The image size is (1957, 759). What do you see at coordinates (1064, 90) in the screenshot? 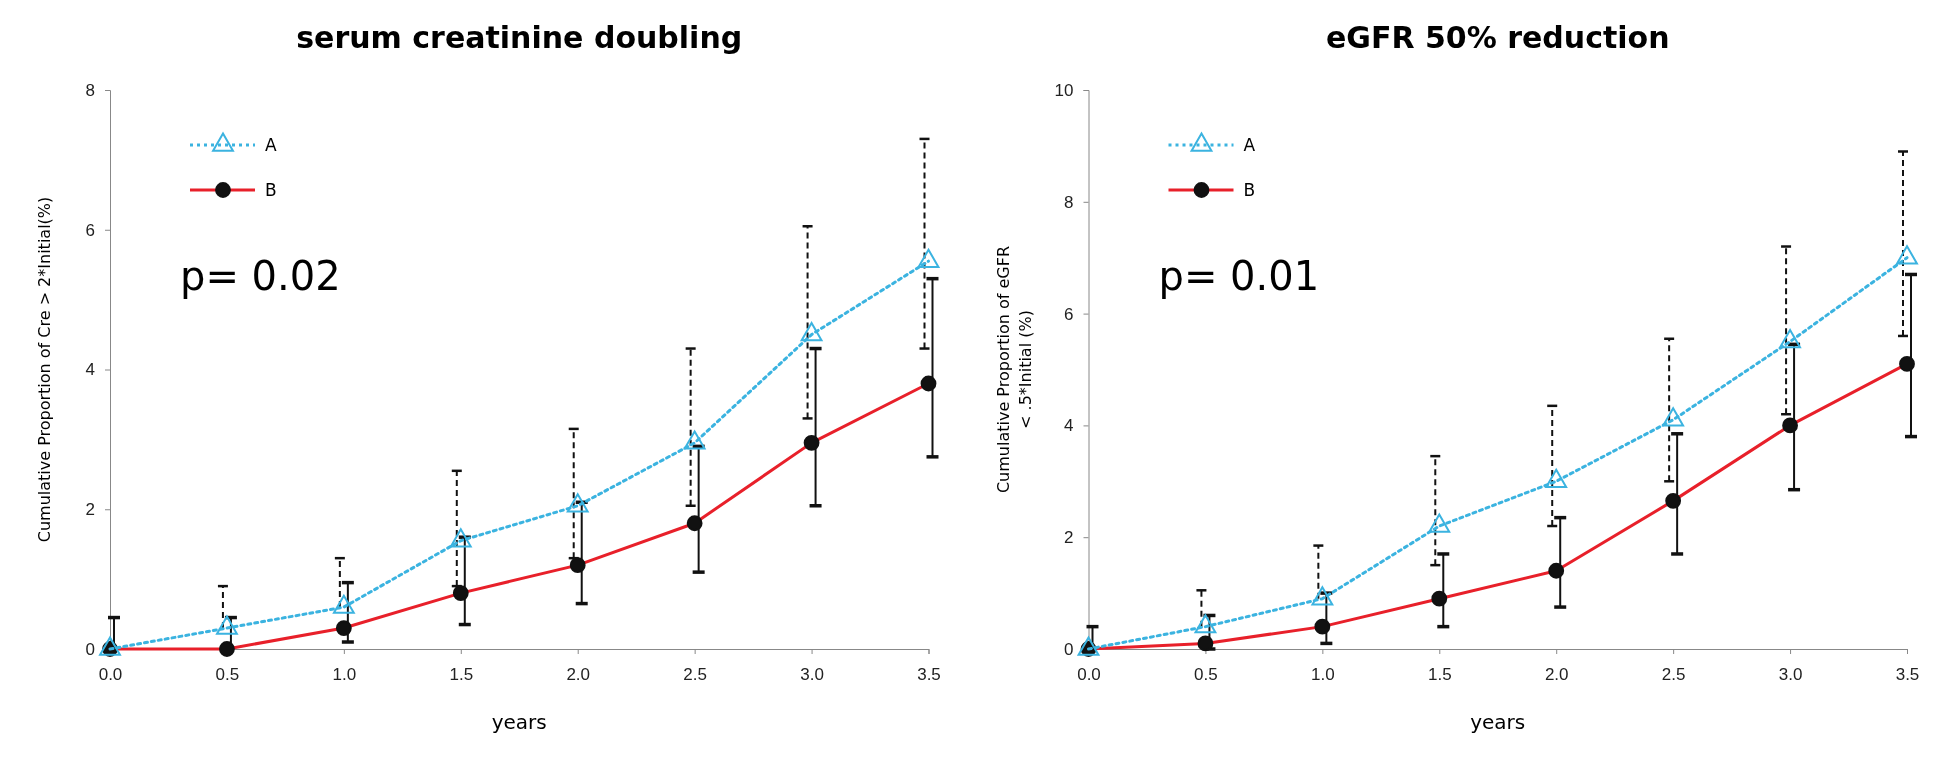
I see `y-tick-label: 10` at bounding box center [1064, 90].